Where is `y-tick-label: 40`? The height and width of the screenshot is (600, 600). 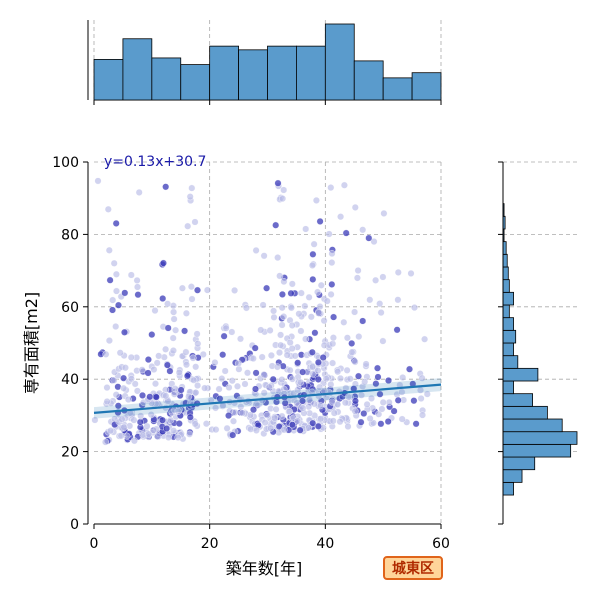
y-tick-label: 40 is located at coordinates (70, 380).